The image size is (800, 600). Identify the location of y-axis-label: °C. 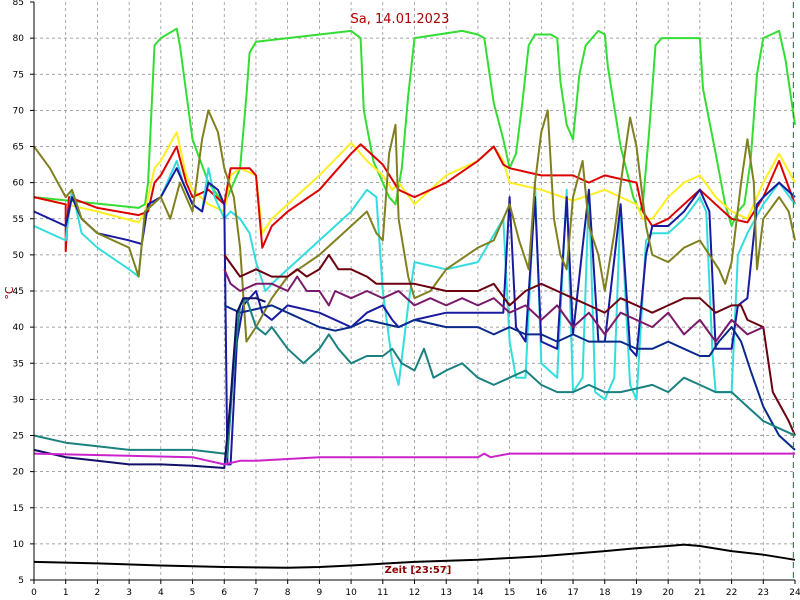
(9, 293).